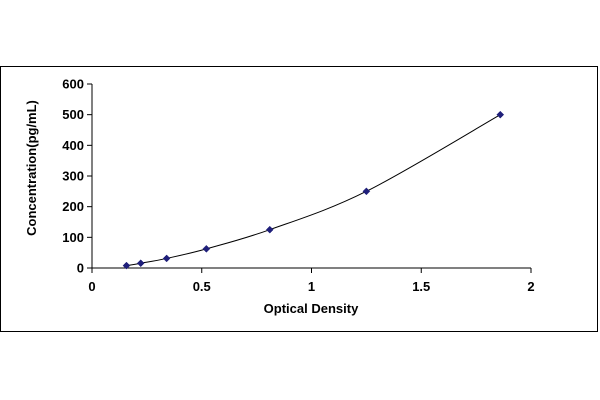  Describe the element at coordinates (73, 206) in the screenshot. I see `y-tick-label: 200` at that location.